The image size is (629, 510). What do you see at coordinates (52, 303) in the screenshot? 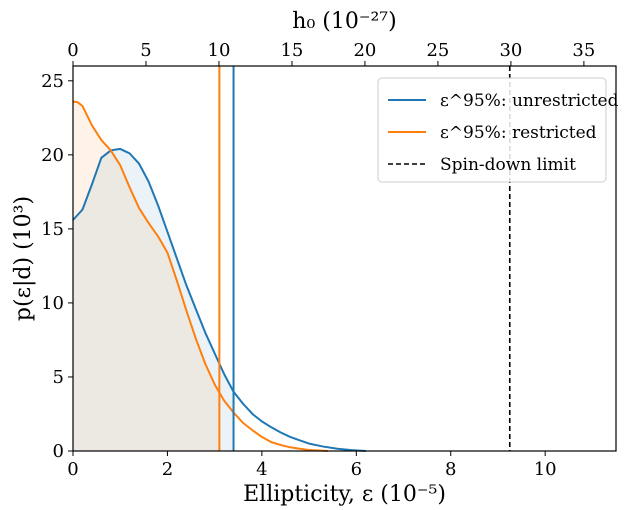
I see `y-tick-label: 10` at bounding box center [52, 303].